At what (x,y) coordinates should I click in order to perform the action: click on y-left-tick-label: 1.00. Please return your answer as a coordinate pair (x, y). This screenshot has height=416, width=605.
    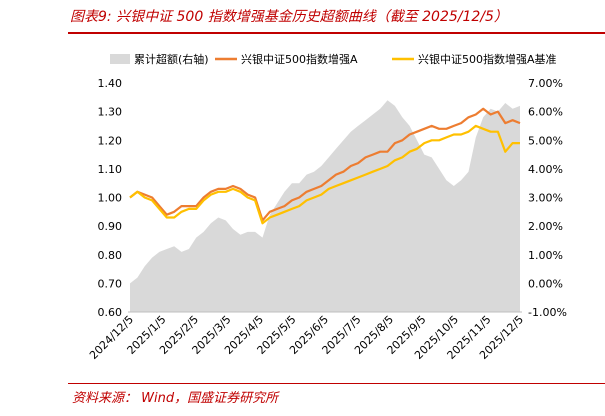
    Looking at the image, I should click on (110, 198).